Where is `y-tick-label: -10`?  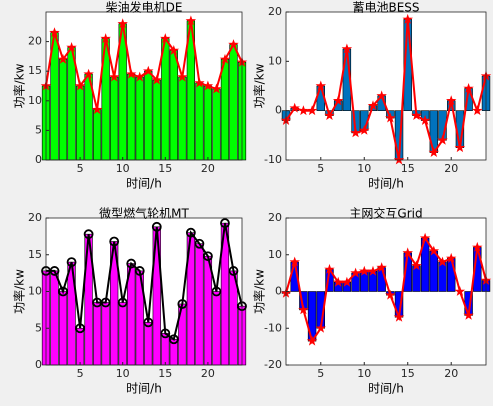
y-tick-label: -10 is located at coordinates (273, 327).